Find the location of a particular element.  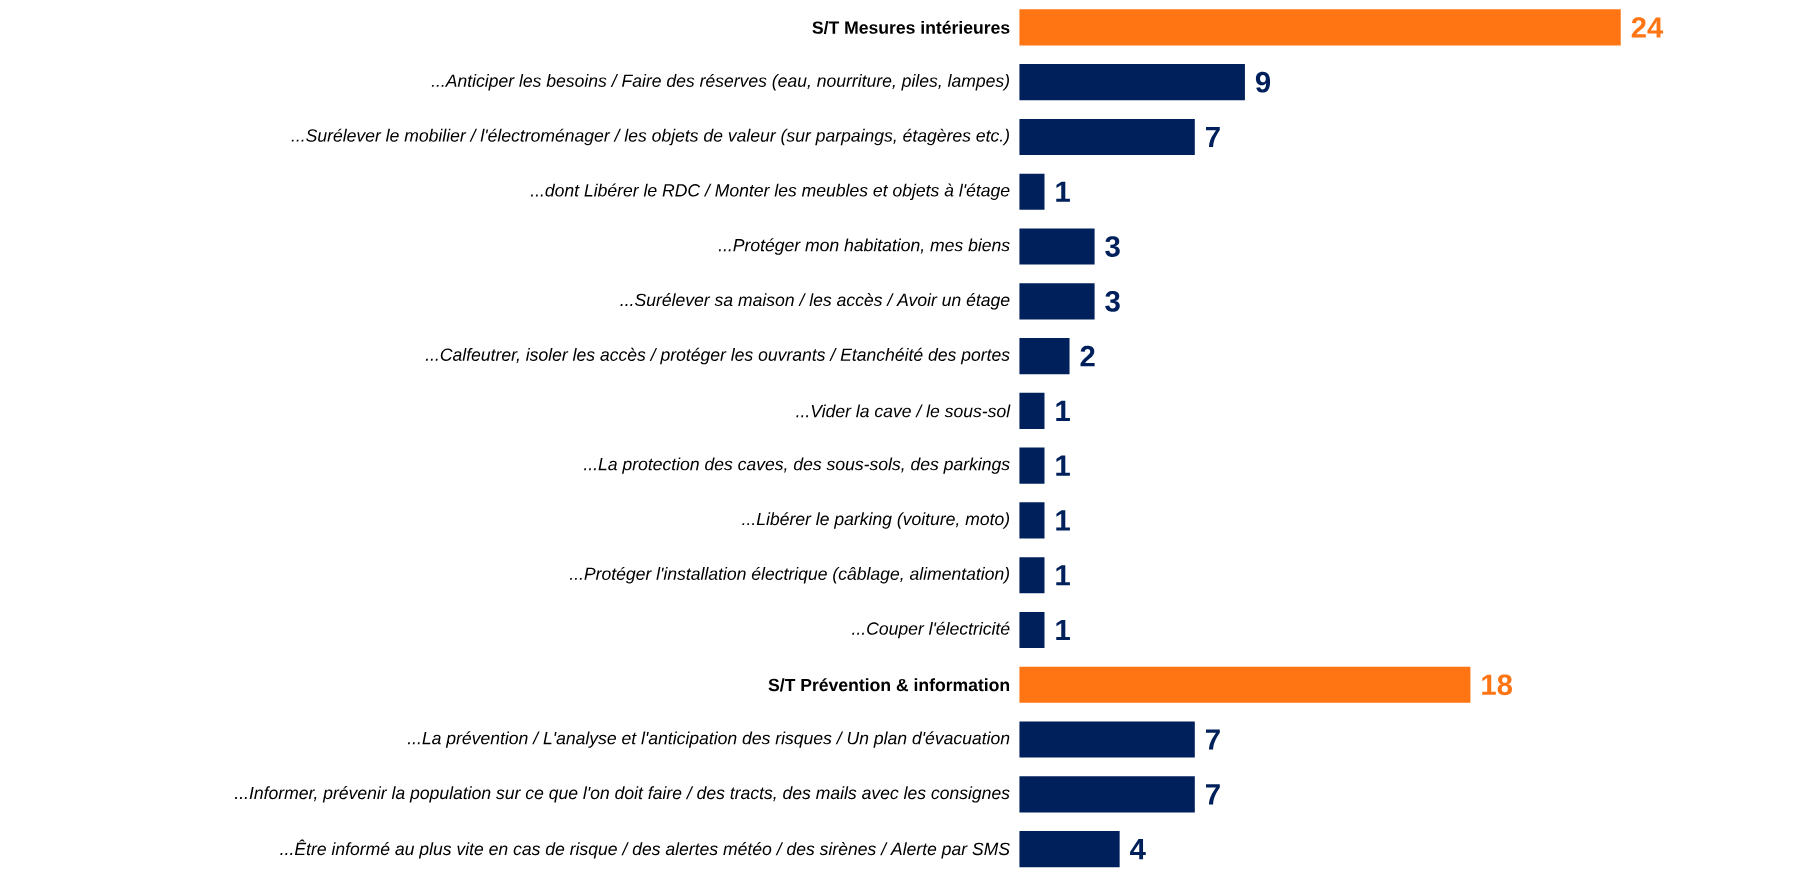

data-label: 4 is located at coordinates (1138, 848).